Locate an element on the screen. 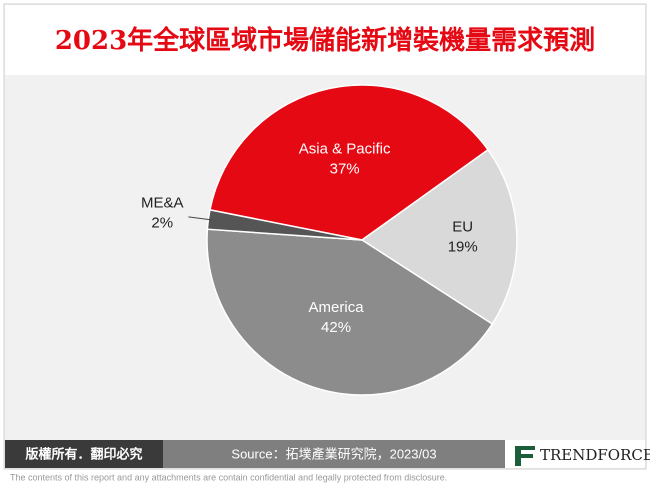 This screenshot has height=485, width=650. rights-box is located at coordinates (84, 454).